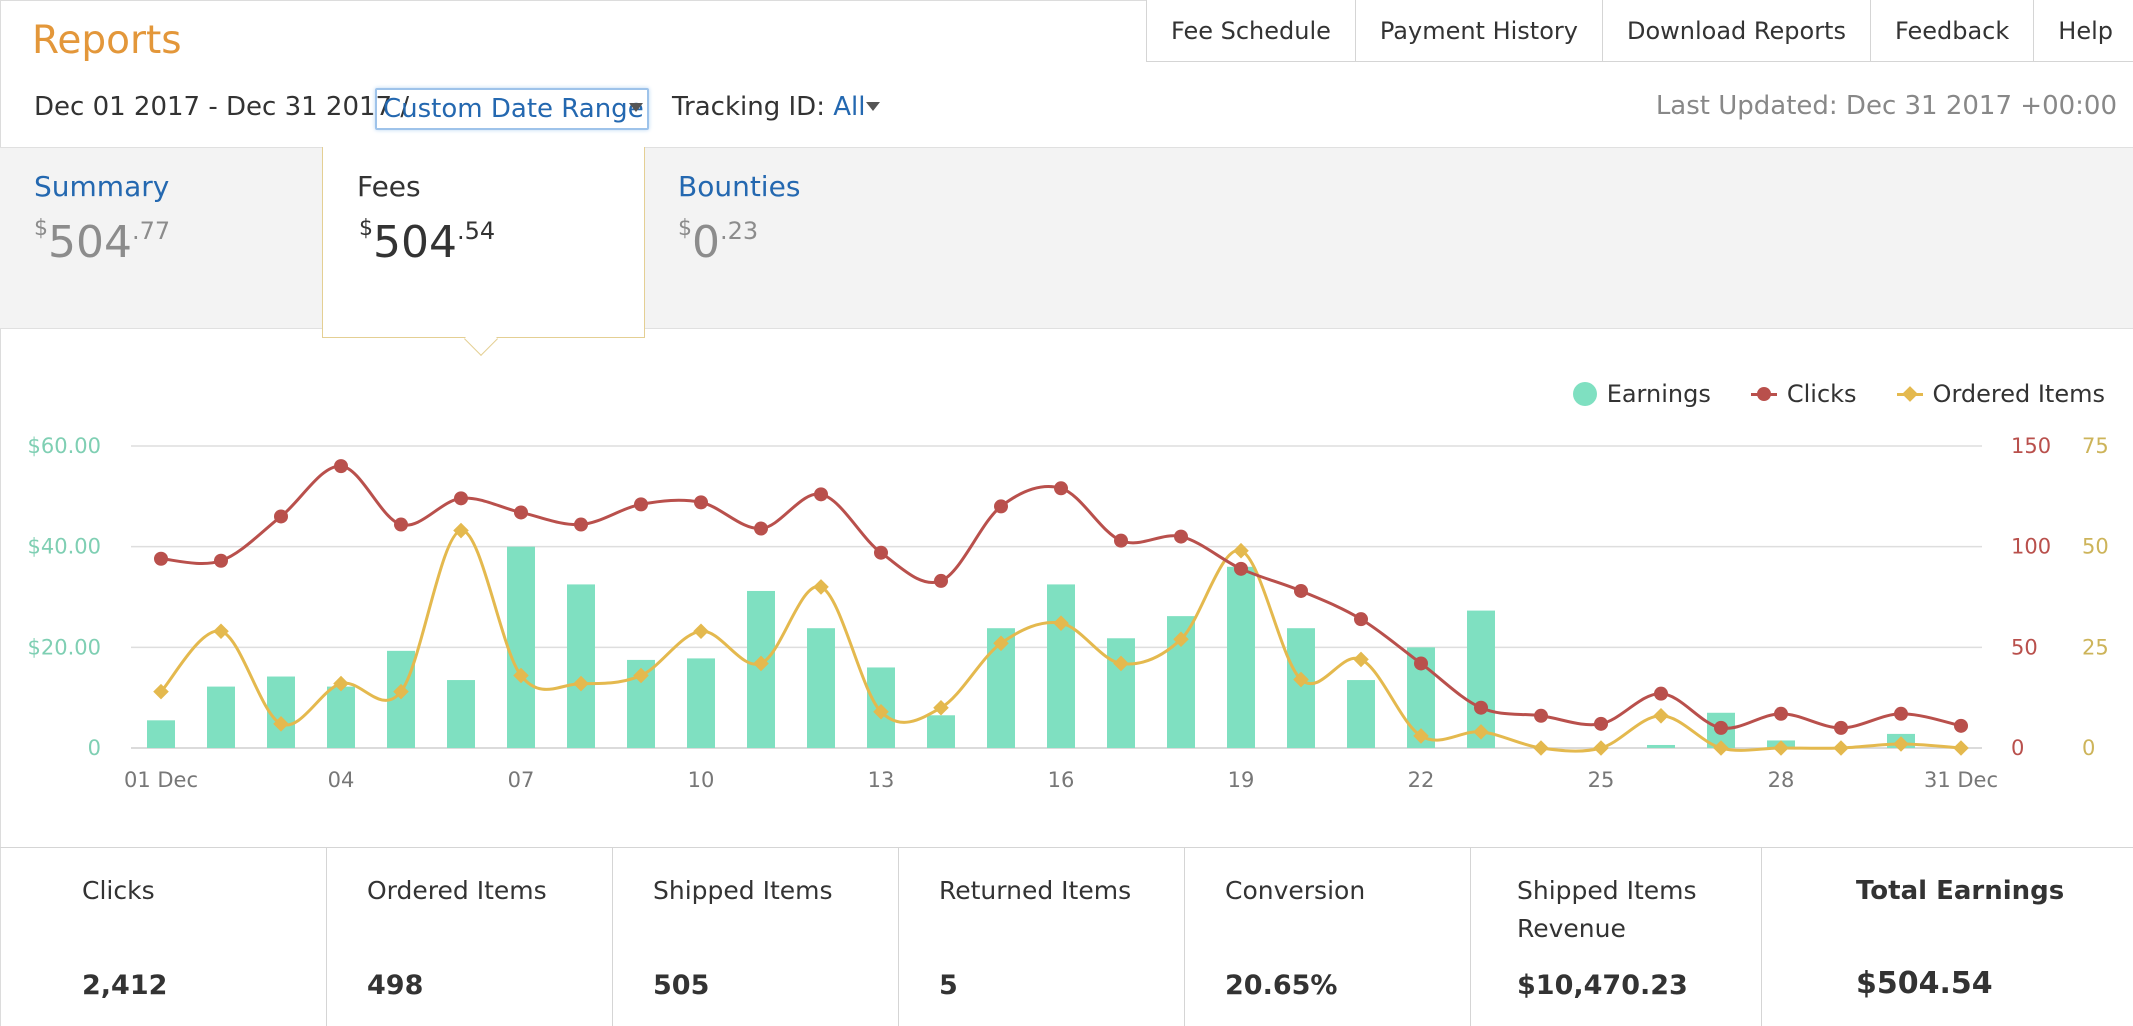 The image size is (2133, 1026). I want to click on legend-item-ordered-items: Ordered Items, so click(2000, 394).